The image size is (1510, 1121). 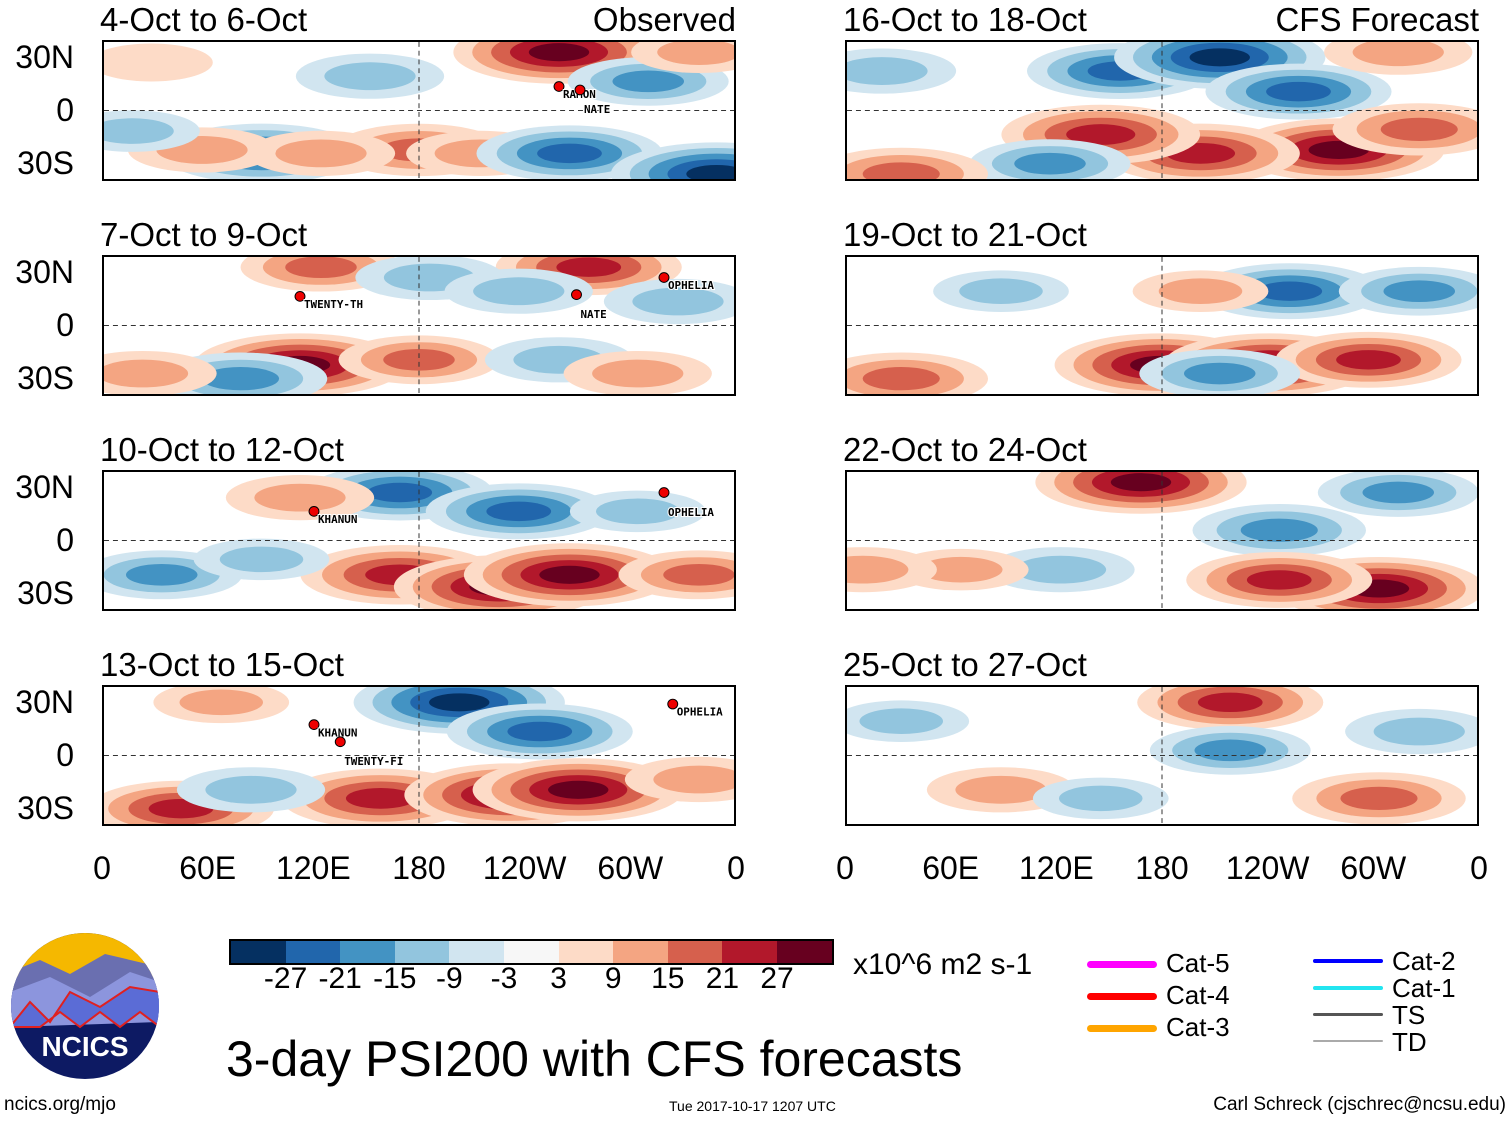 I want to click on colorbar-tick-label: 9, so click(x=613, y=978).